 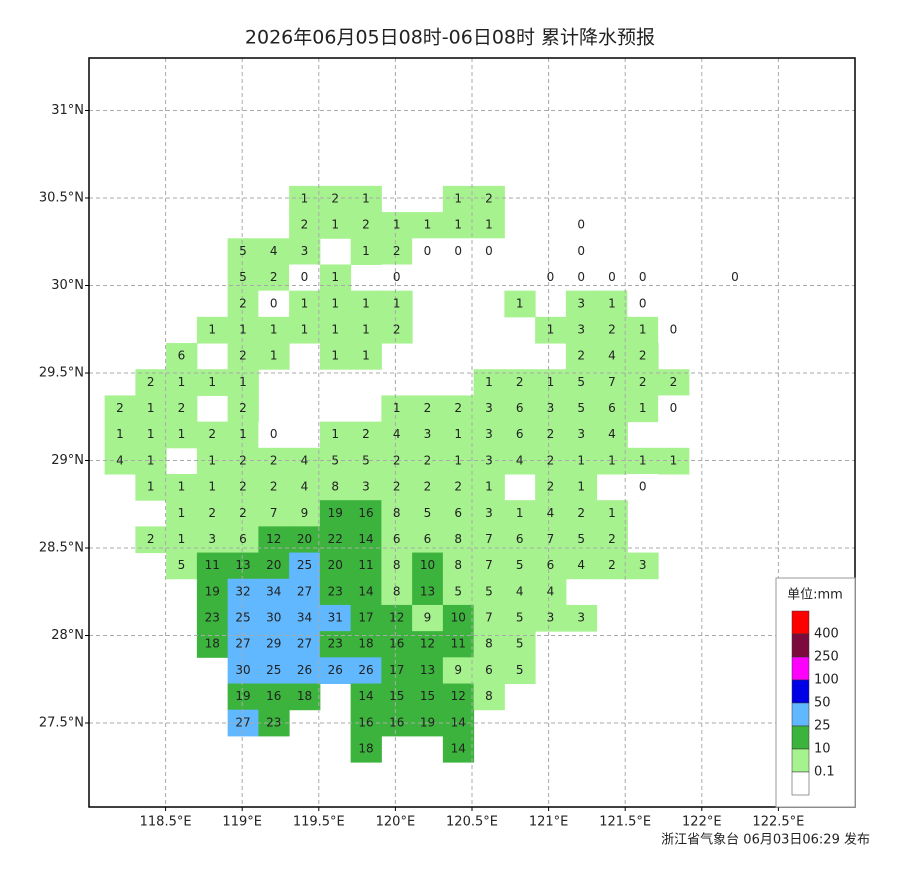 What do you see at coordinates (365, 591) in the screenshot?
I see `station-value: 14` at bounding box center [365, 591].